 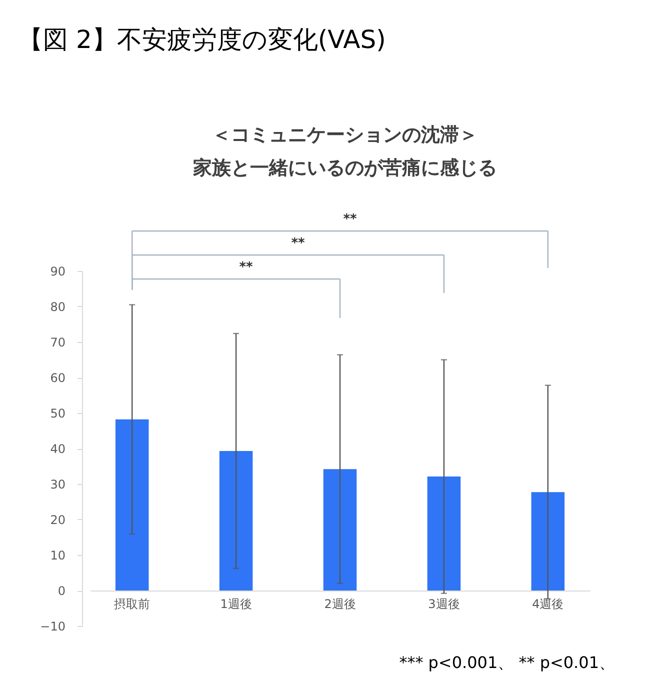 What do you see at coordinates (58, 555) in the screenshot?
I see `y-tick-label: 10` at bounding box center [58, 555].